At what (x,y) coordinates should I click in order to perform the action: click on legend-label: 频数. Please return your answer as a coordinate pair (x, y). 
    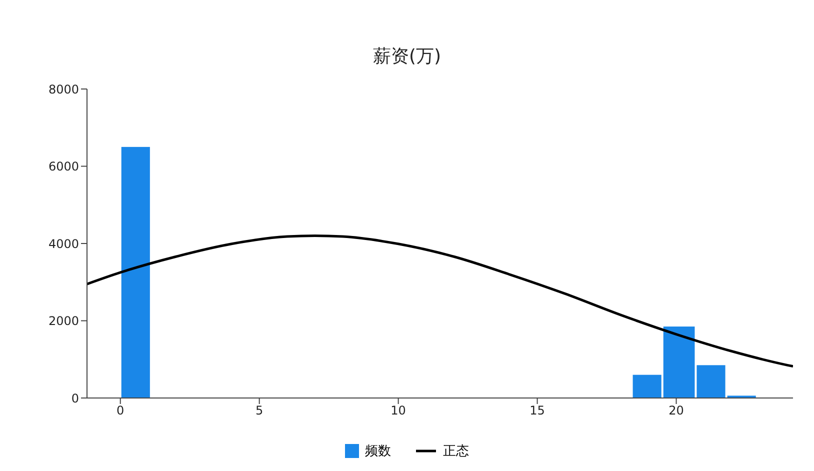
    Looking at the image, I should click on (377, 451).